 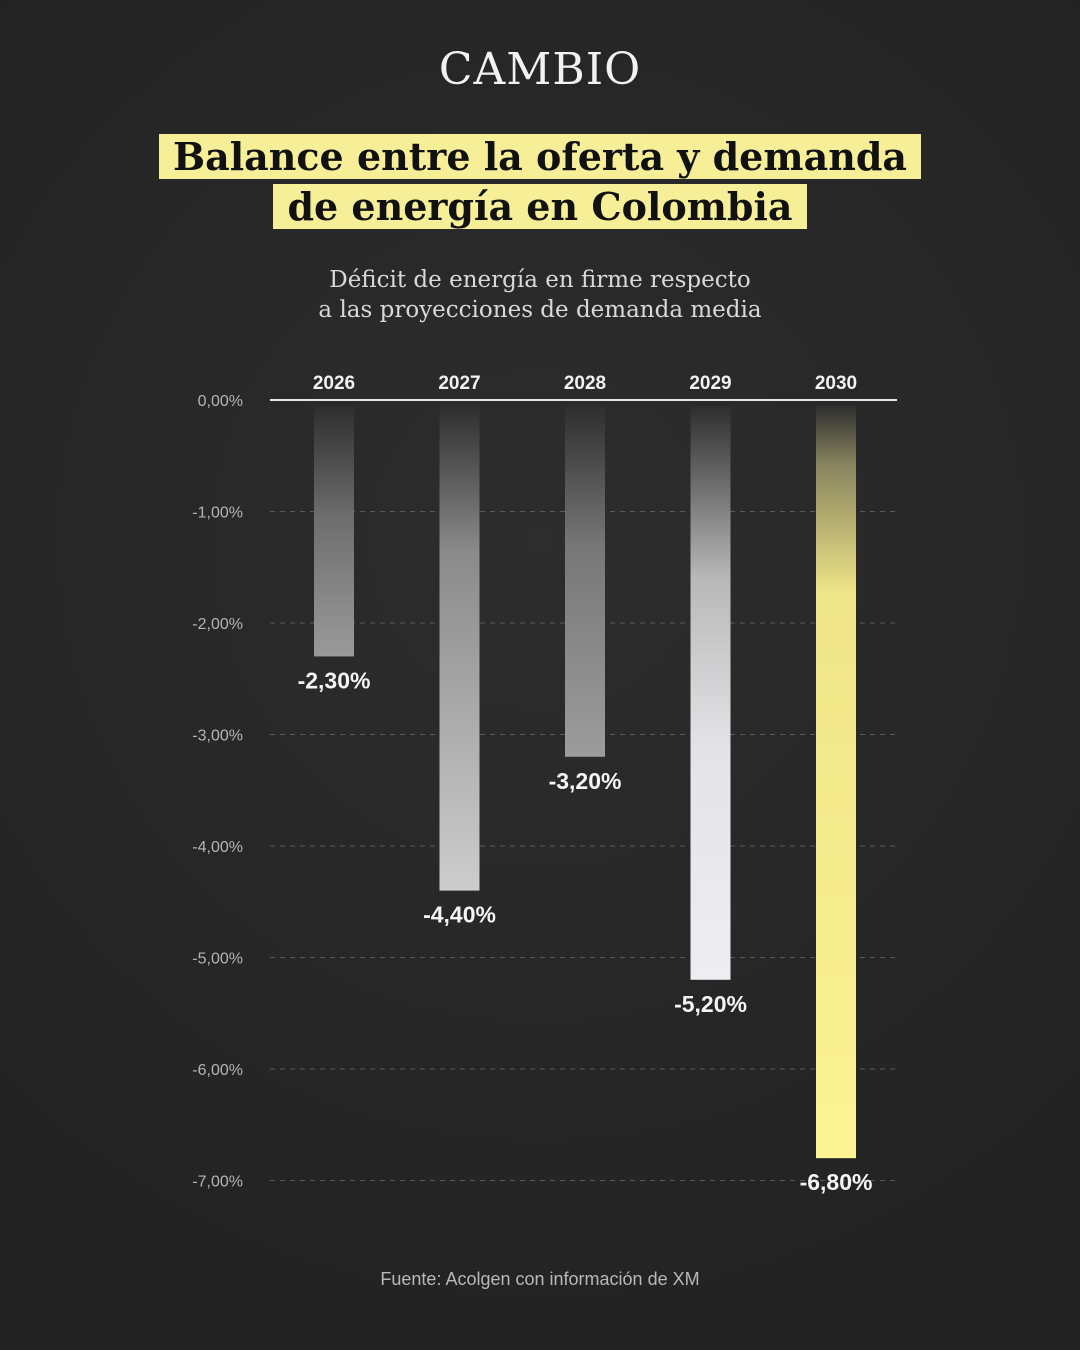 What do you see at coordinates (459, 648) in the screenshot?
I see `bar-2027` at bounding box center [459, 648].